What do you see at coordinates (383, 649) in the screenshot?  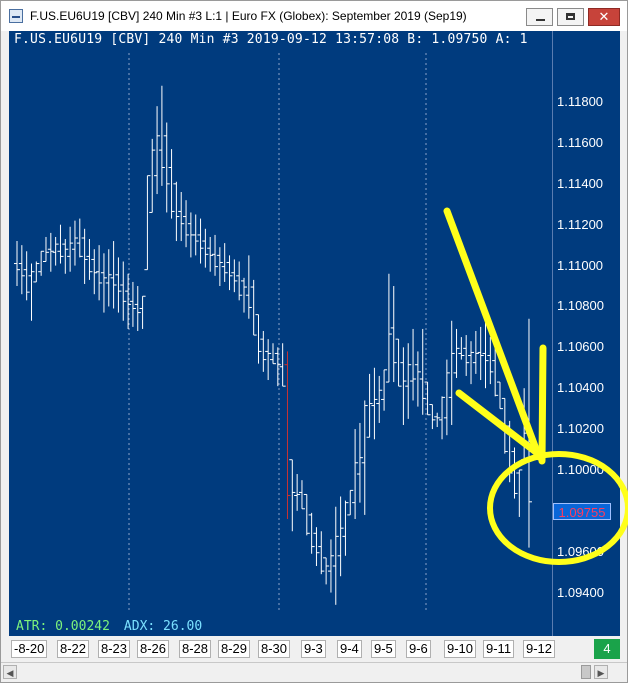 I see `date-tick-label: 9-5` at bounding box center [383, 649].